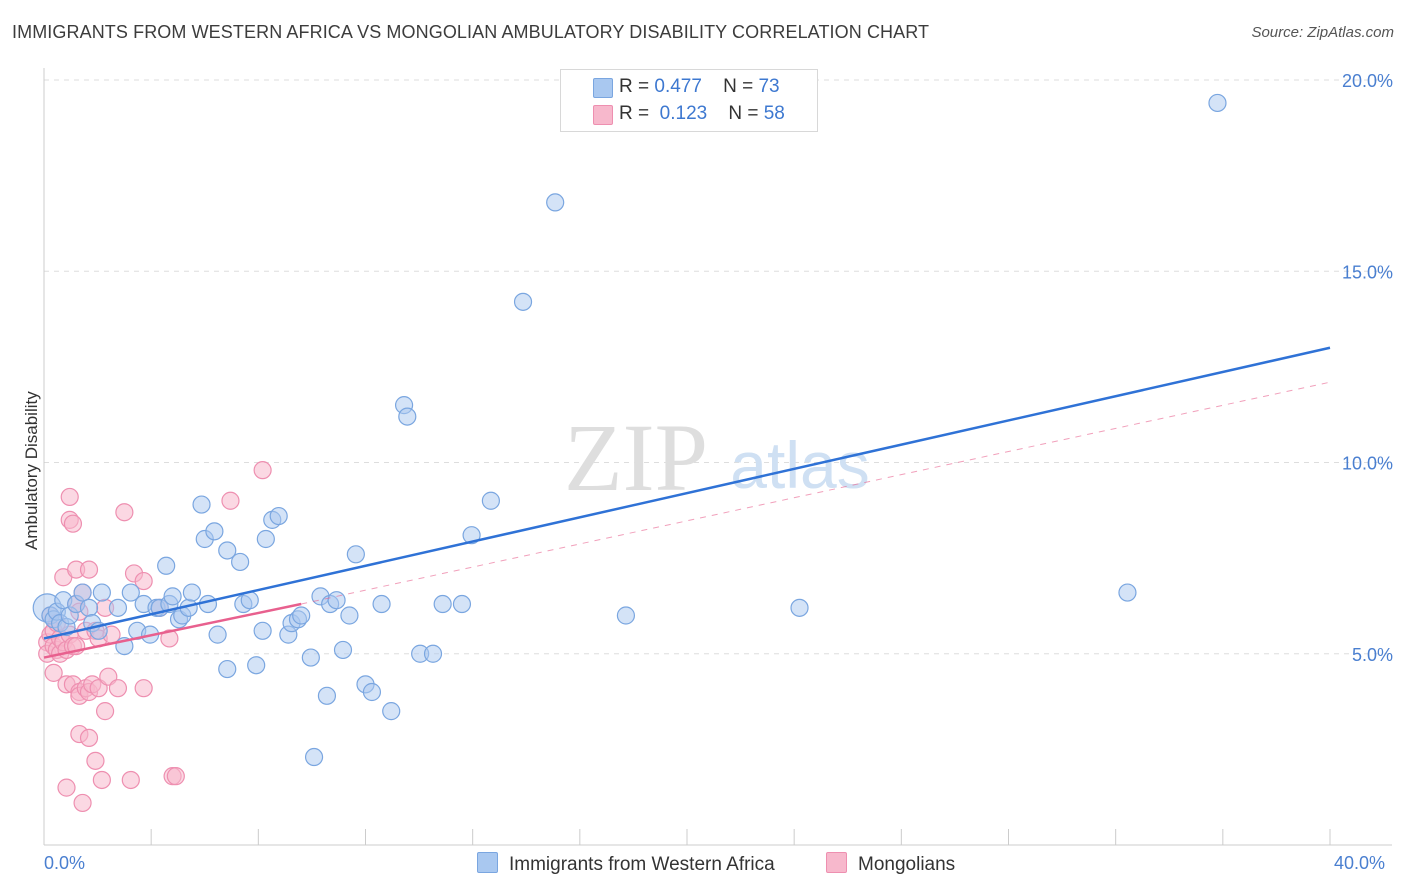 Image resolution: width=1406 pixels, height=892 pixels. Describe the element at coordinates (1367, 272) in the screenshot. I see `y-tick-label: 15.0%` at that location.